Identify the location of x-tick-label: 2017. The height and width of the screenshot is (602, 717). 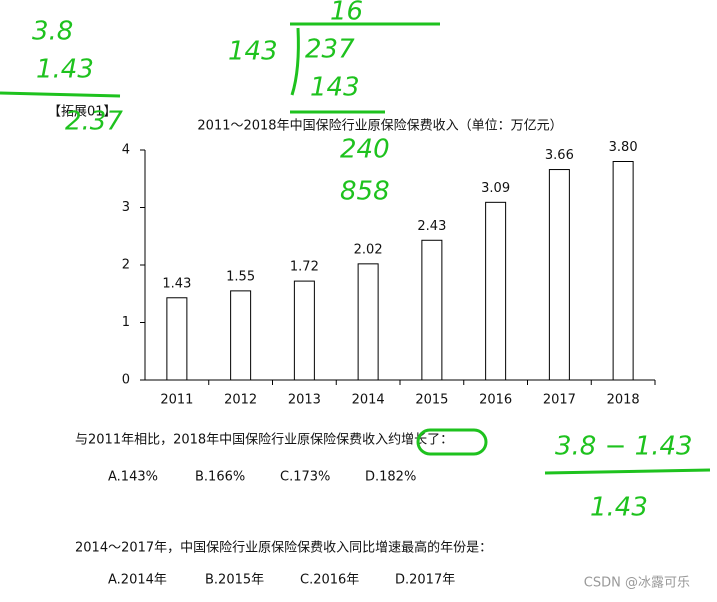
(559, 400).